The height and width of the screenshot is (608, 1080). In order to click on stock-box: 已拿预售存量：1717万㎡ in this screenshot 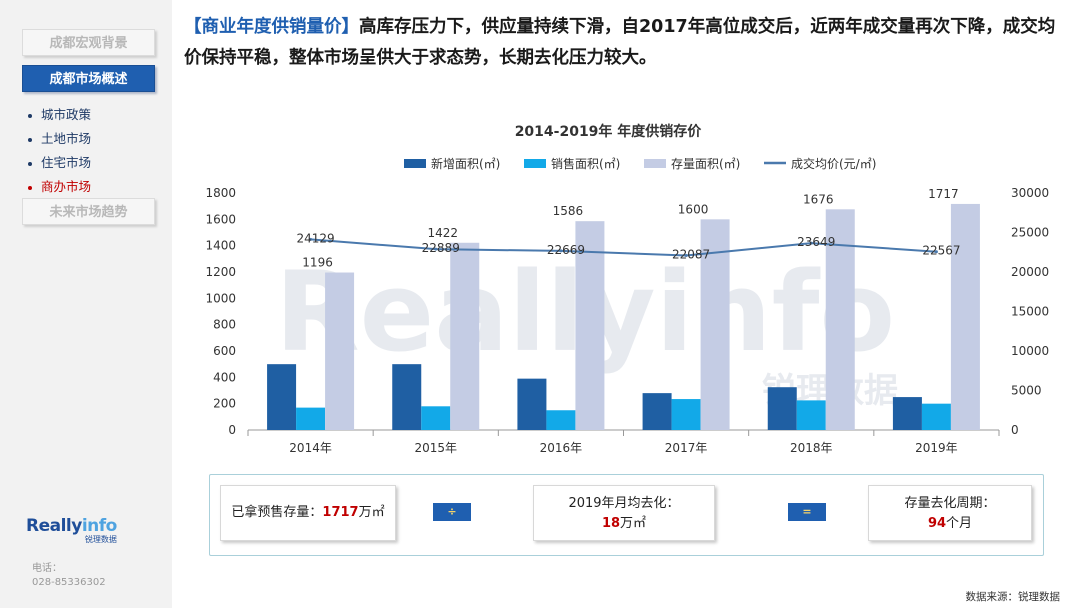, I will do `click(308, 513)`.